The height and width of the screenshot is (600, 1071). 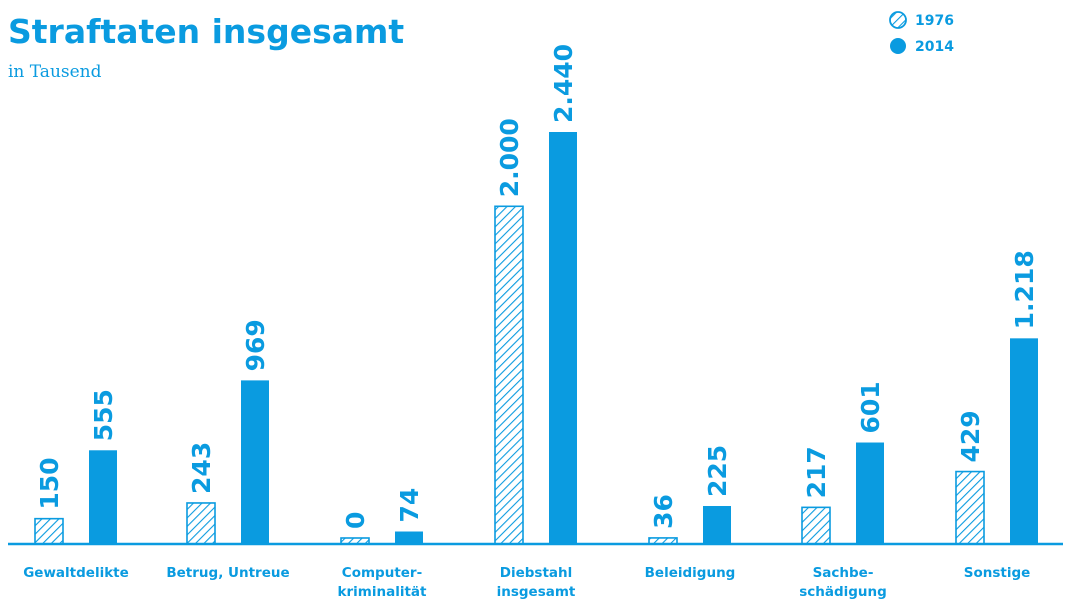 What do you see at coordinates (717, 471) in the screenshot?
I see `value-label-2014-4: 225` at bounding box center [717, 471].